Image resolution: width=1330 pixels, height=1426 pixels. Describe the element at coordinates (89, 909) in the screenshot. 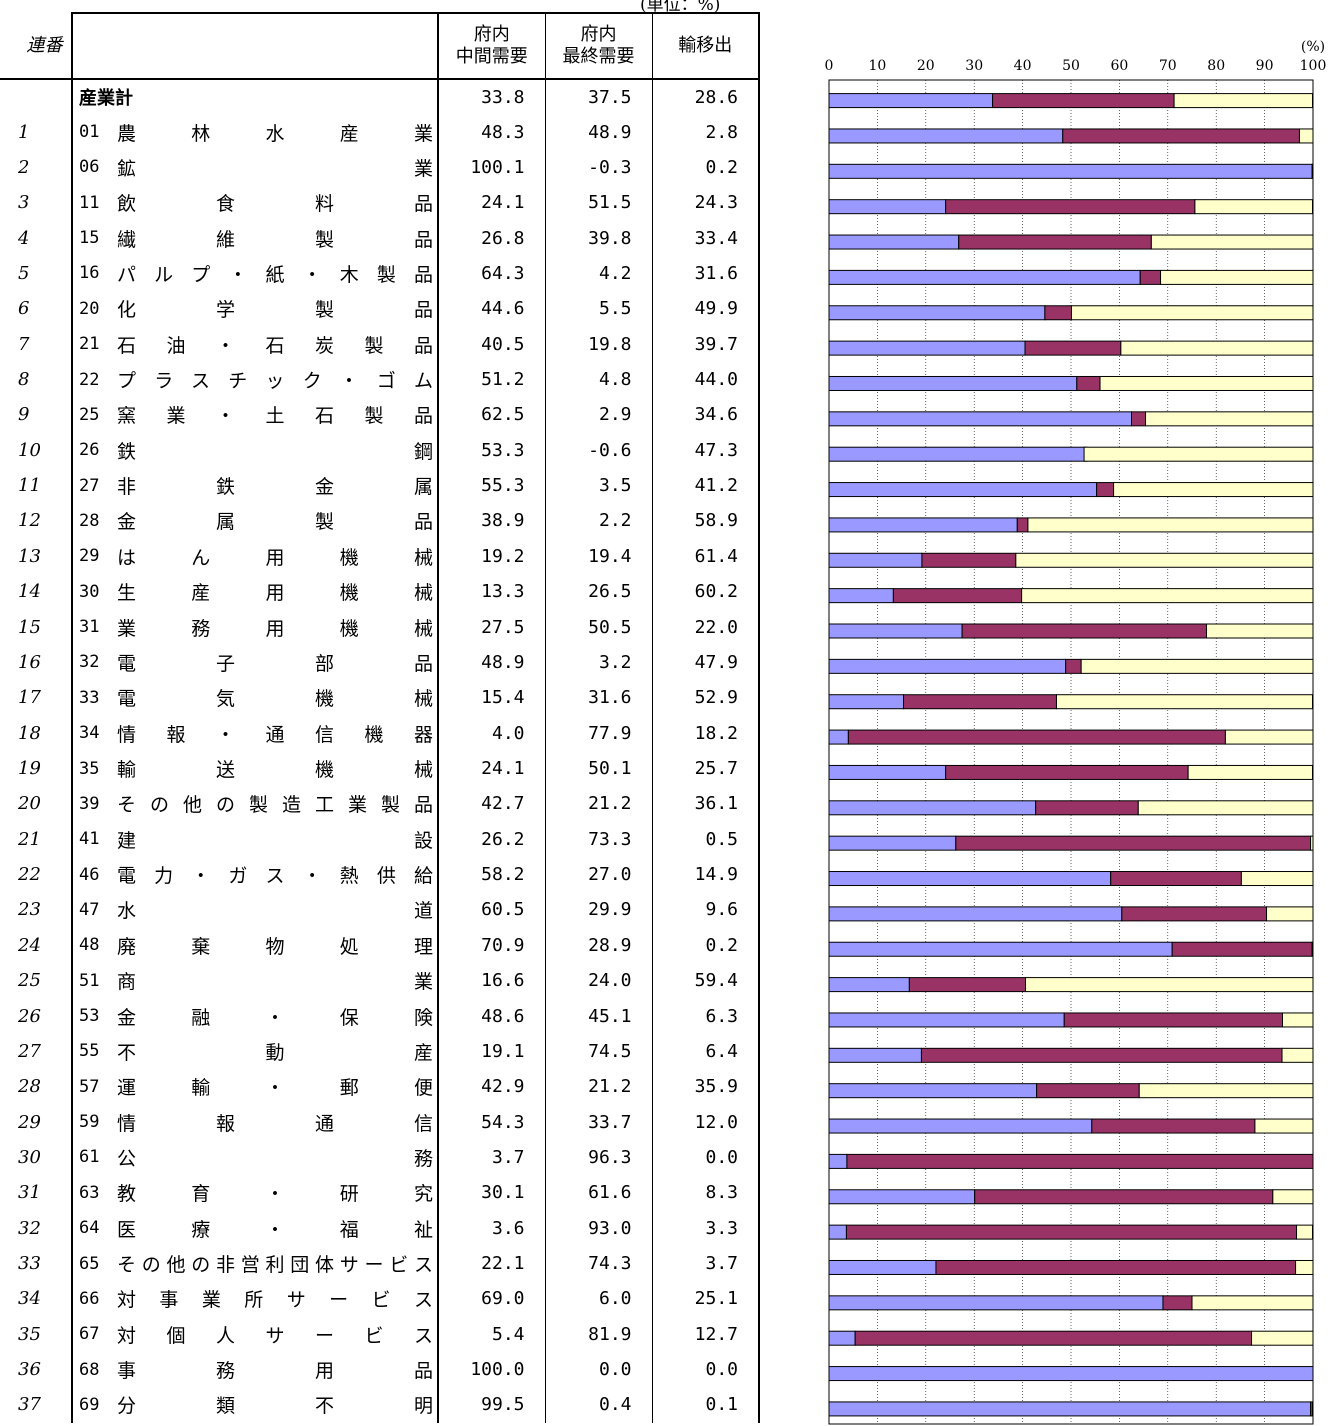

I see `row-code: 47` at that location.